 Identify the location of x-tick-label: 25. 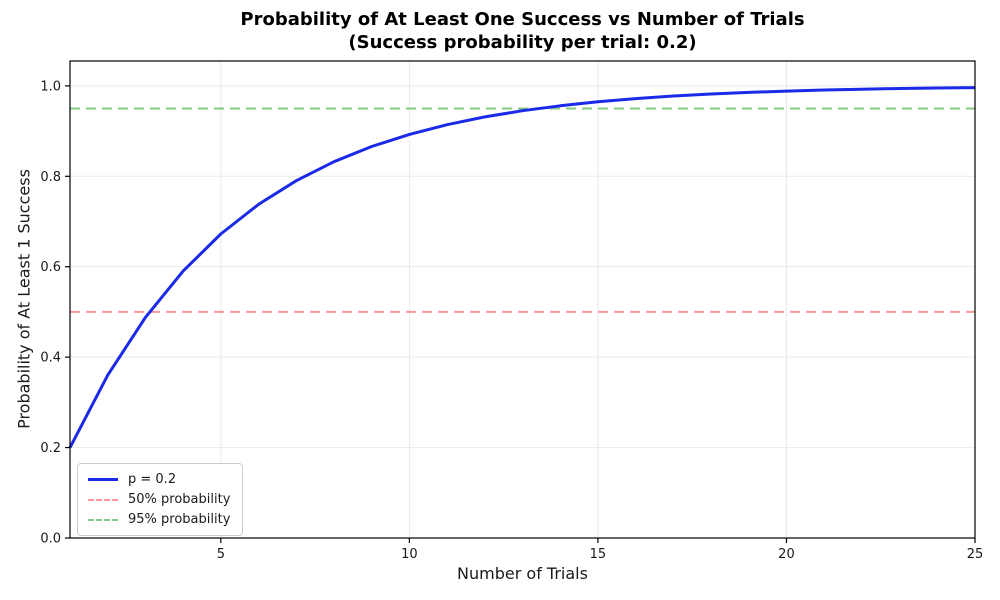
(975, 554).